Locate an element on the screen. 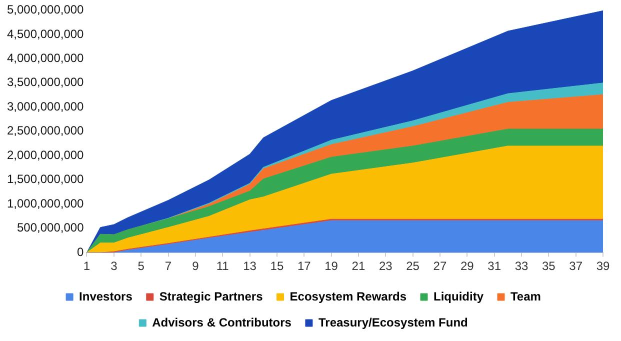 This screenshot has width=621, height=341. x-tick-label: 21 is located at coordinates (359, 266).